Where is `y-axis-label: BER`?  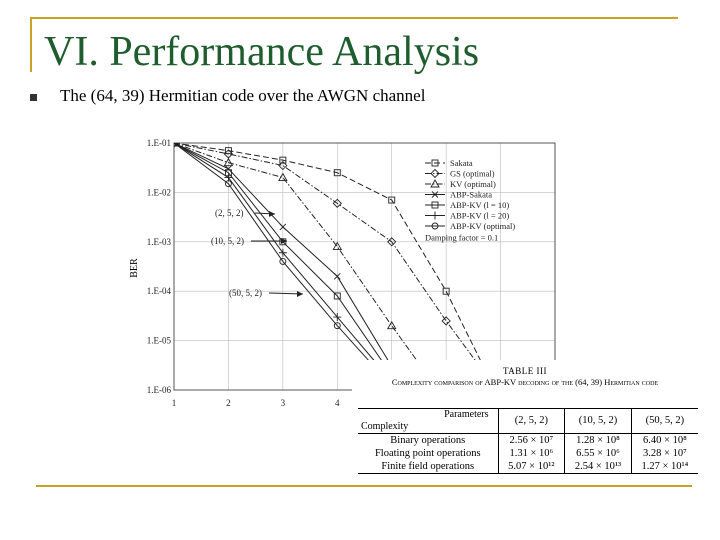
y-axis-label: BER is located at coordinates (134, 268).